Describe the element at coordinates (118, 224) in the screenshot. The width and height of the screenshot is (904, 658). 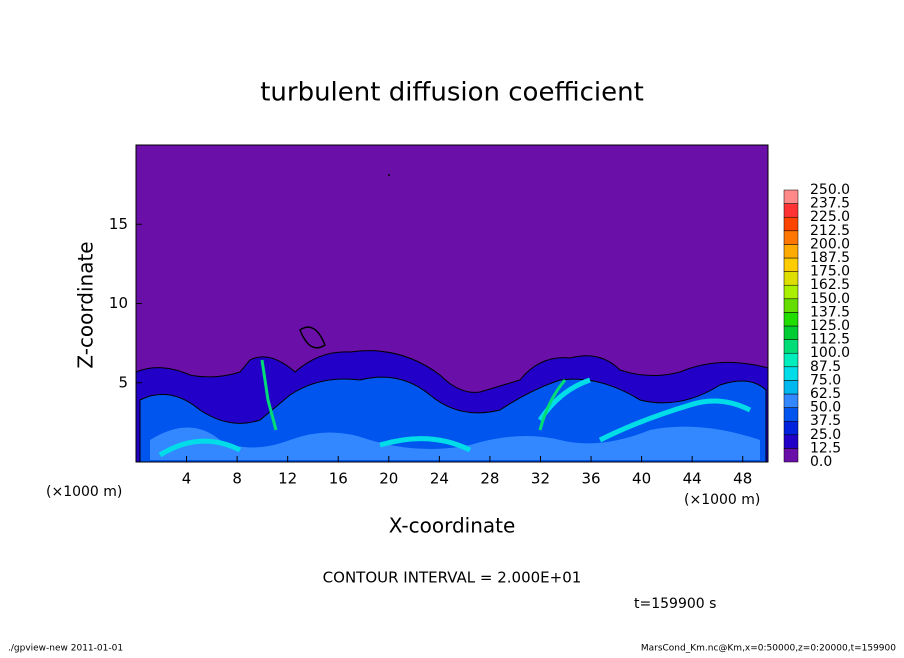
I see `y-tick-label: 15` at that location.